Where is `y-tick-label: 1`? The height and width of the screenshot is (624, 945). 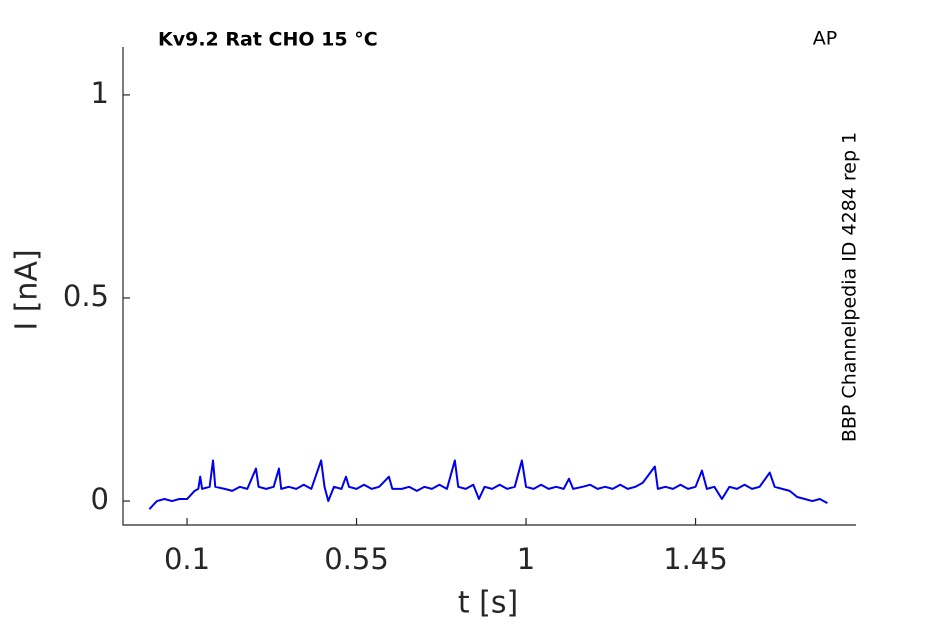 y-tick-label: 1 is located at coordinates (100, 93).